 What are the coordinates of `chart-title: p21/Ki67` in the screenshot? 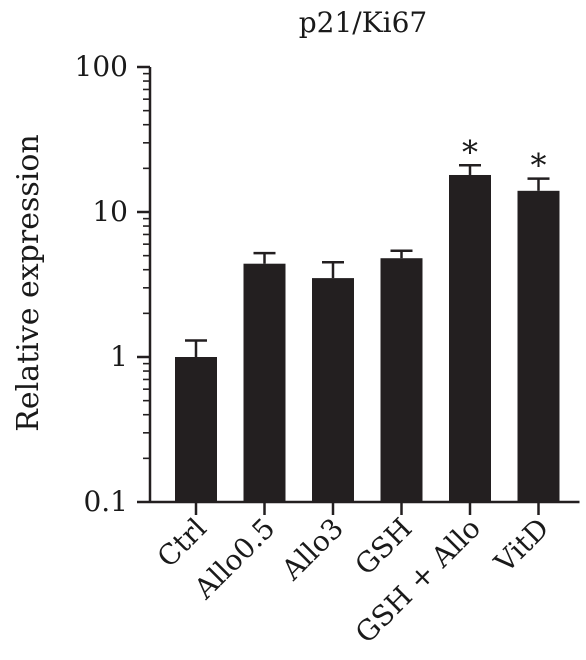 It's located at (363, 22).